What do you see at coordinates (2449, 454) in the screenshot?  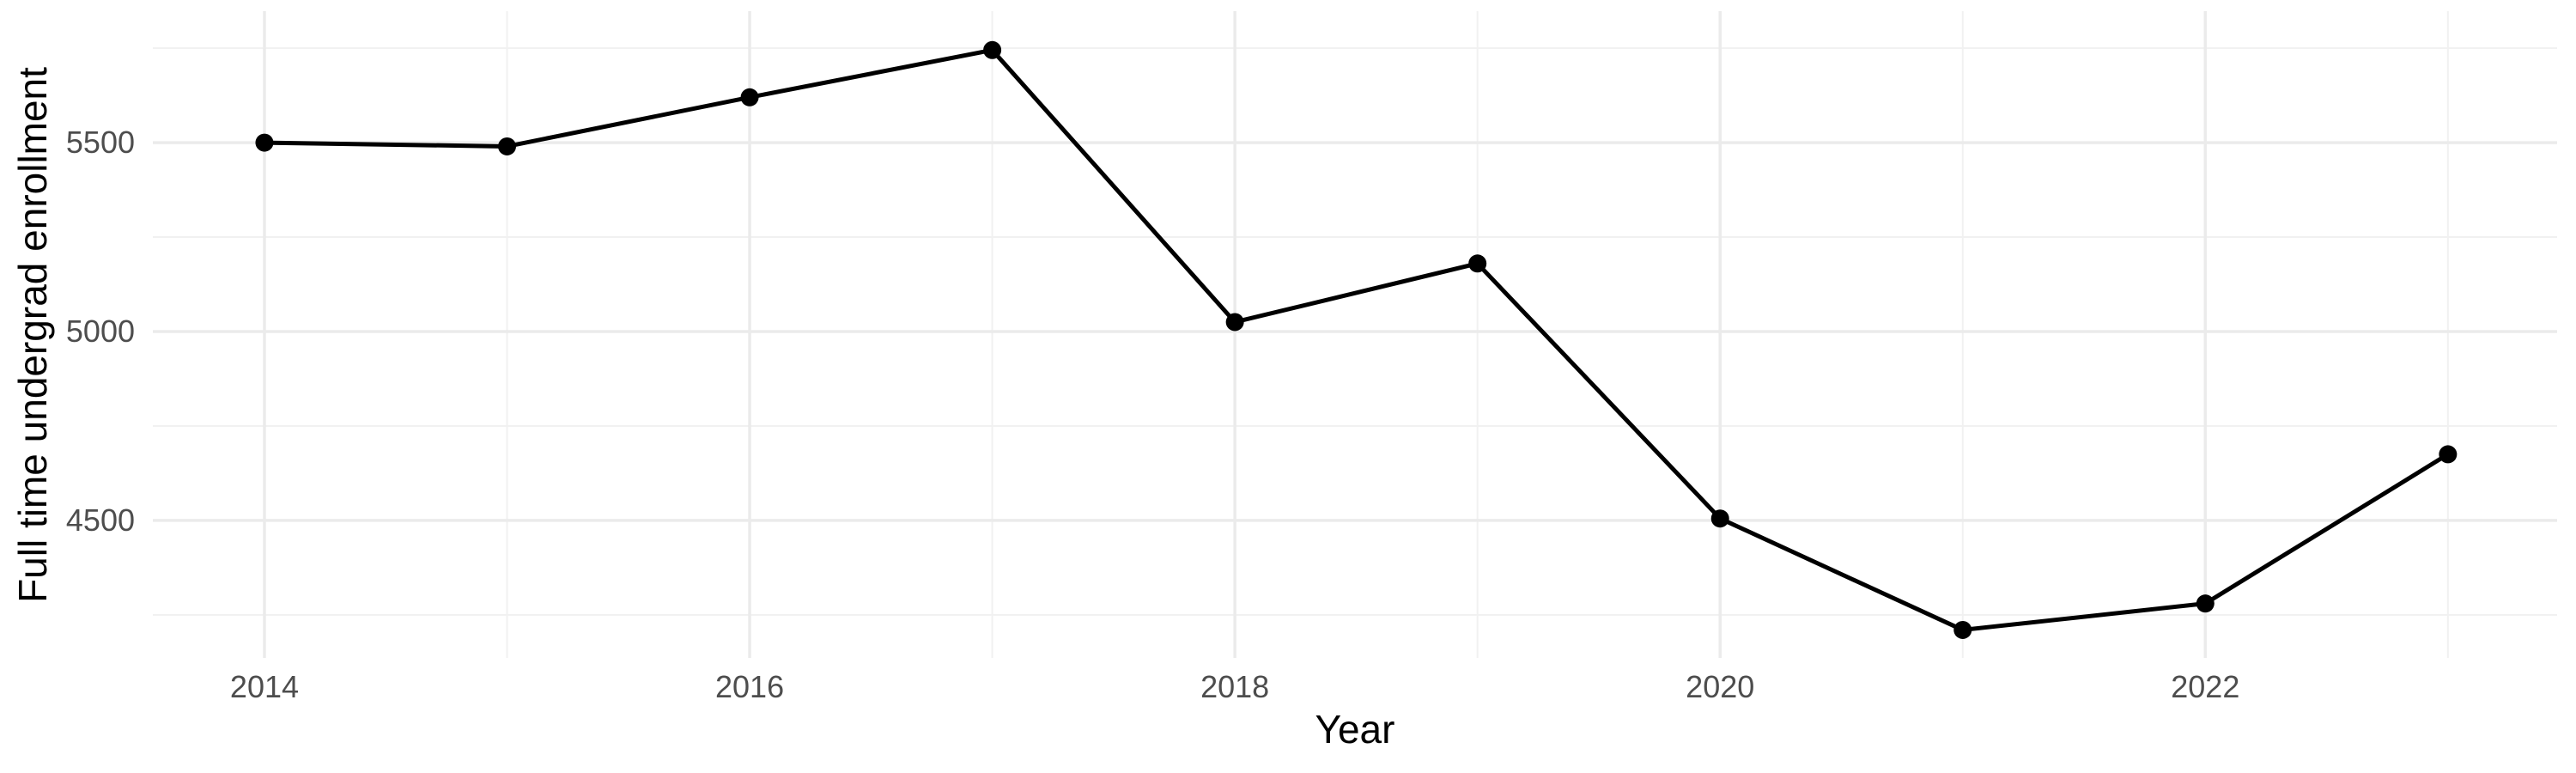 I see `data-point-2023` at bounding box center [2449, 454].